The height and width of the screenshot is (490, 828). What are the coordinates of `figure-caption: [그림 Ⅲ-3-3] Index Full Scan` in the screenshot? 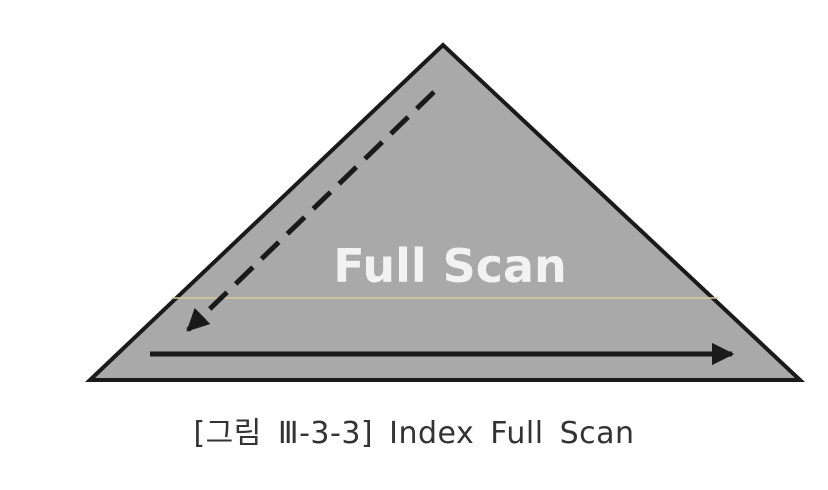 It's located at (414, 433).